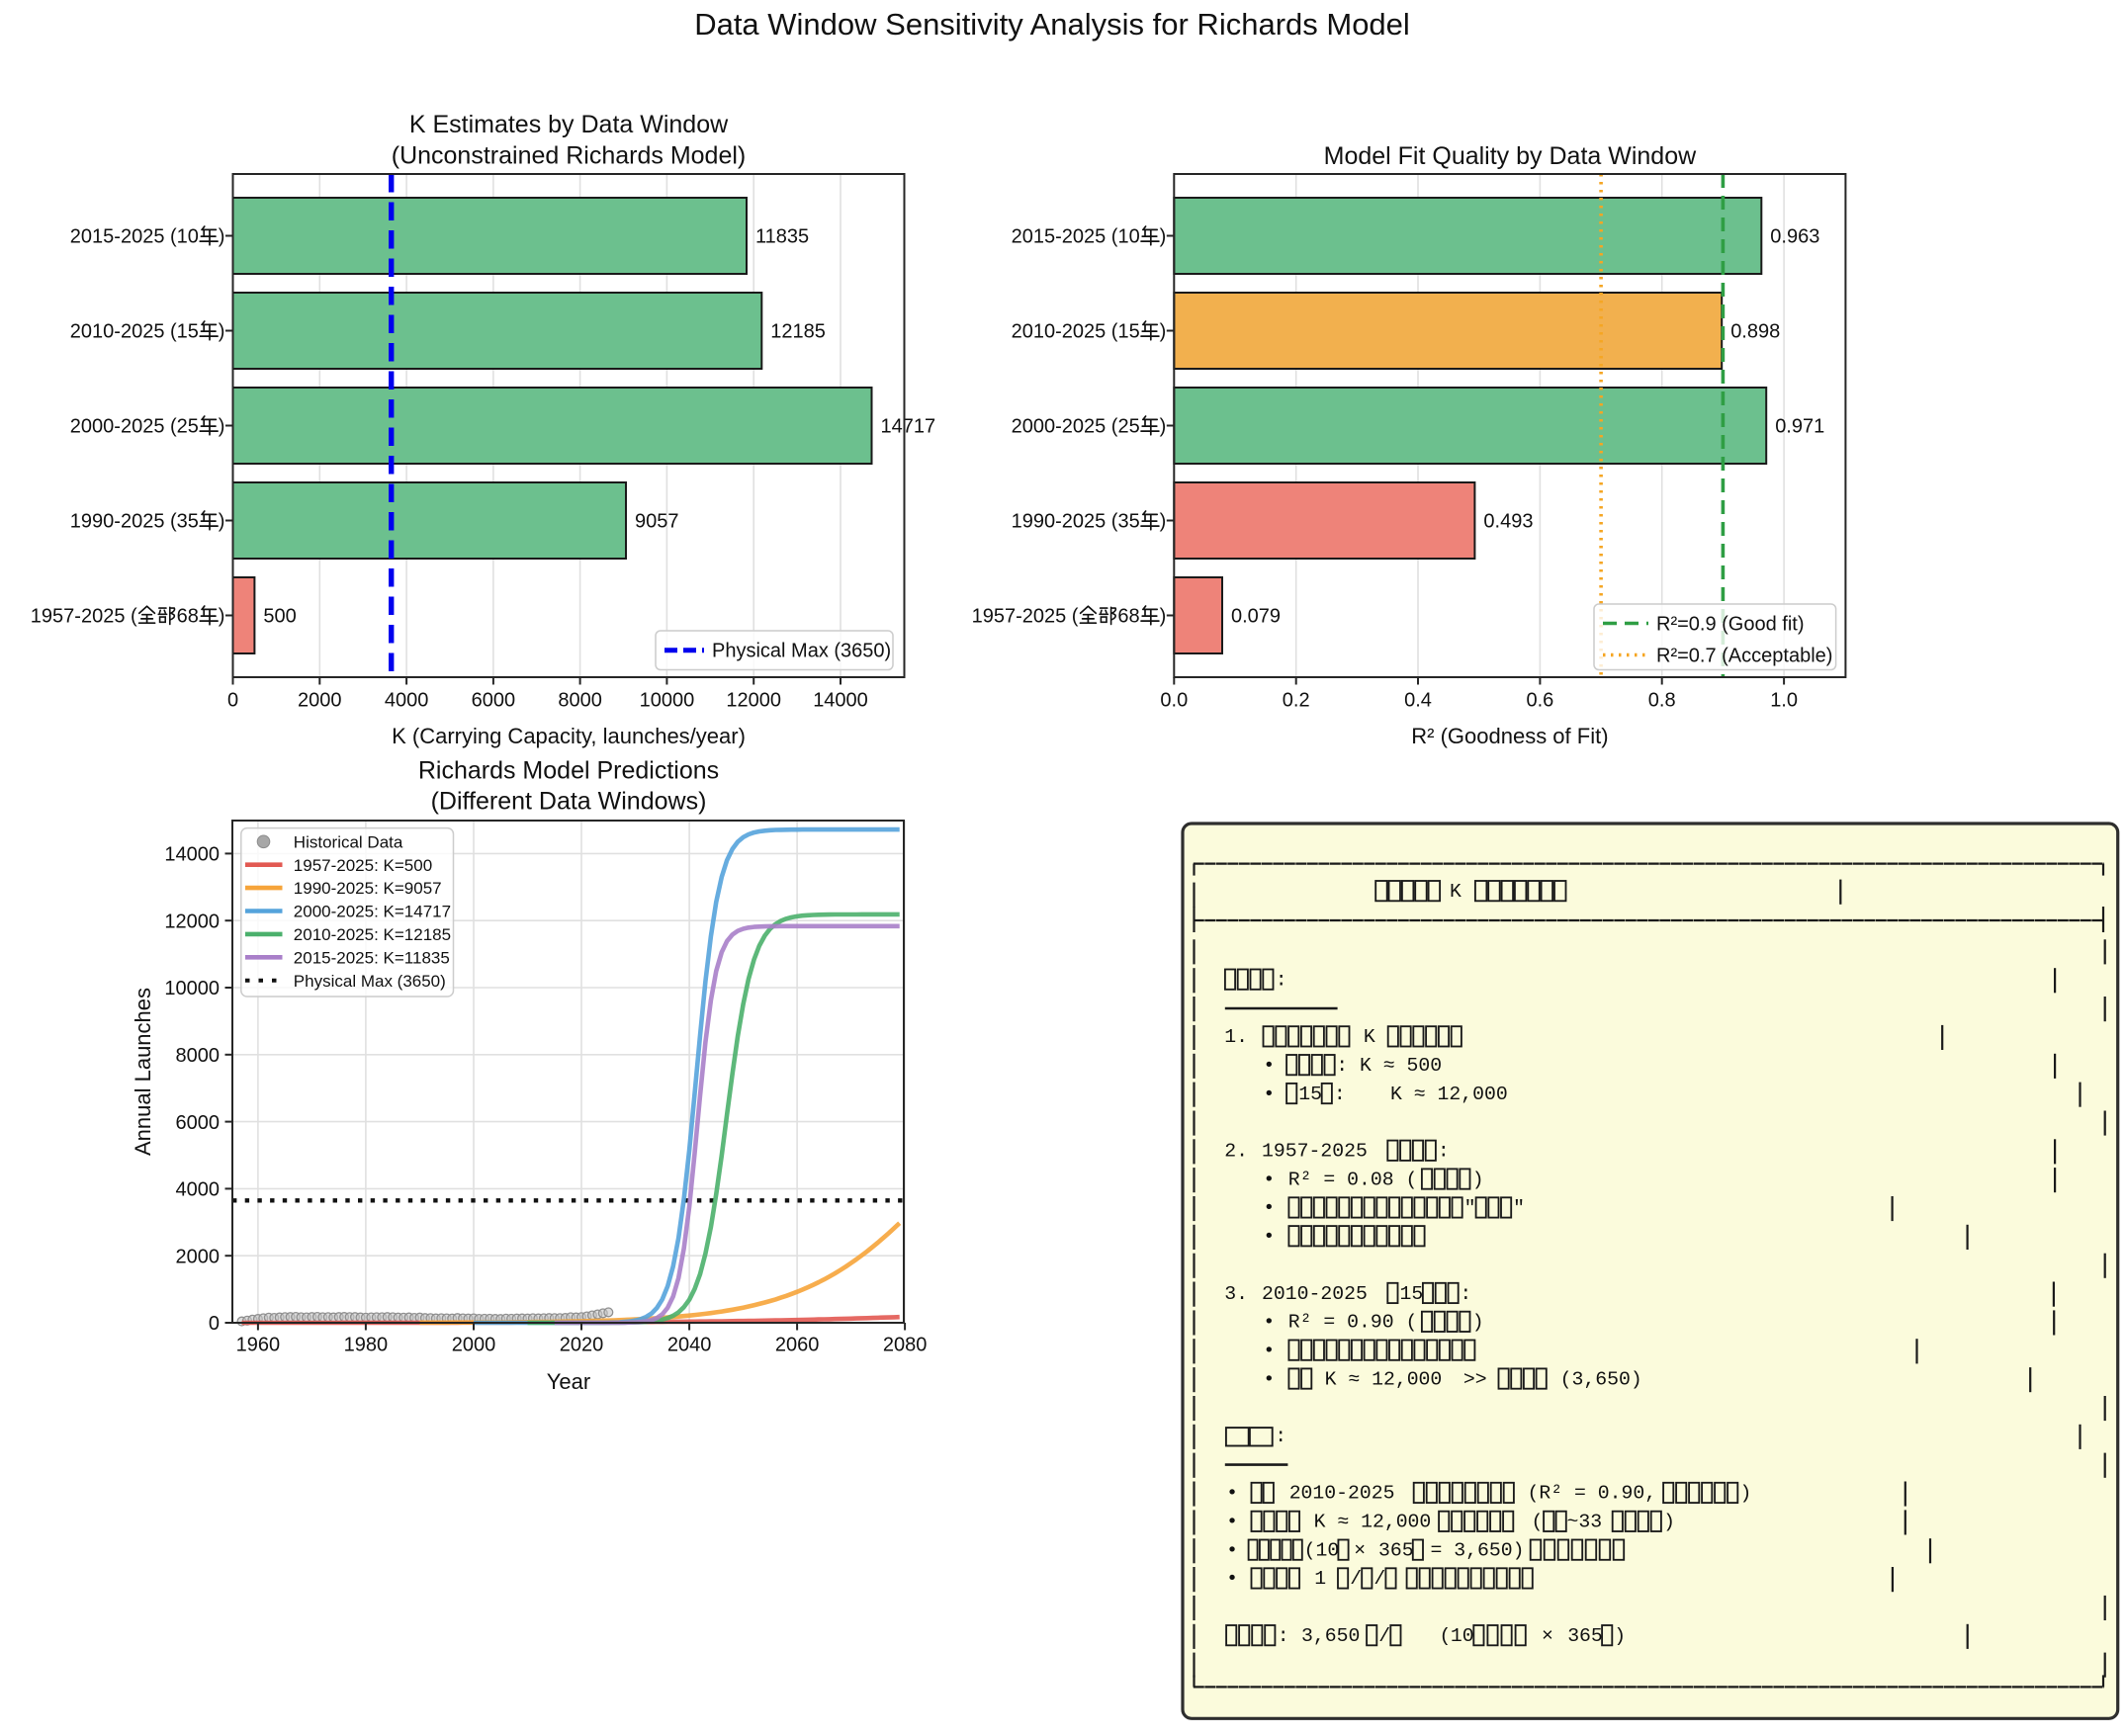 The width and height of the screenshot is (2126, 1736). What do you see at coordinates (143, 1072) in the screenshot?
I see `svg-text: Annual Launches` at bounding box center [143, 1072].